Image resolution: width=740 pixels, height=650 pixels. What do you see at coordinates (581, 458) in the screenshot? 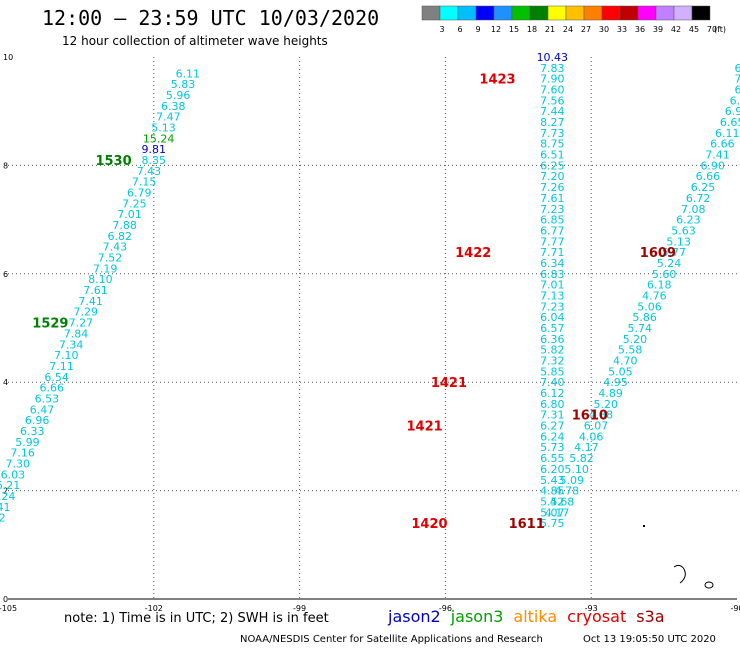
I see `data-label-track-east: 5.82` at bounding box center [581, 458].